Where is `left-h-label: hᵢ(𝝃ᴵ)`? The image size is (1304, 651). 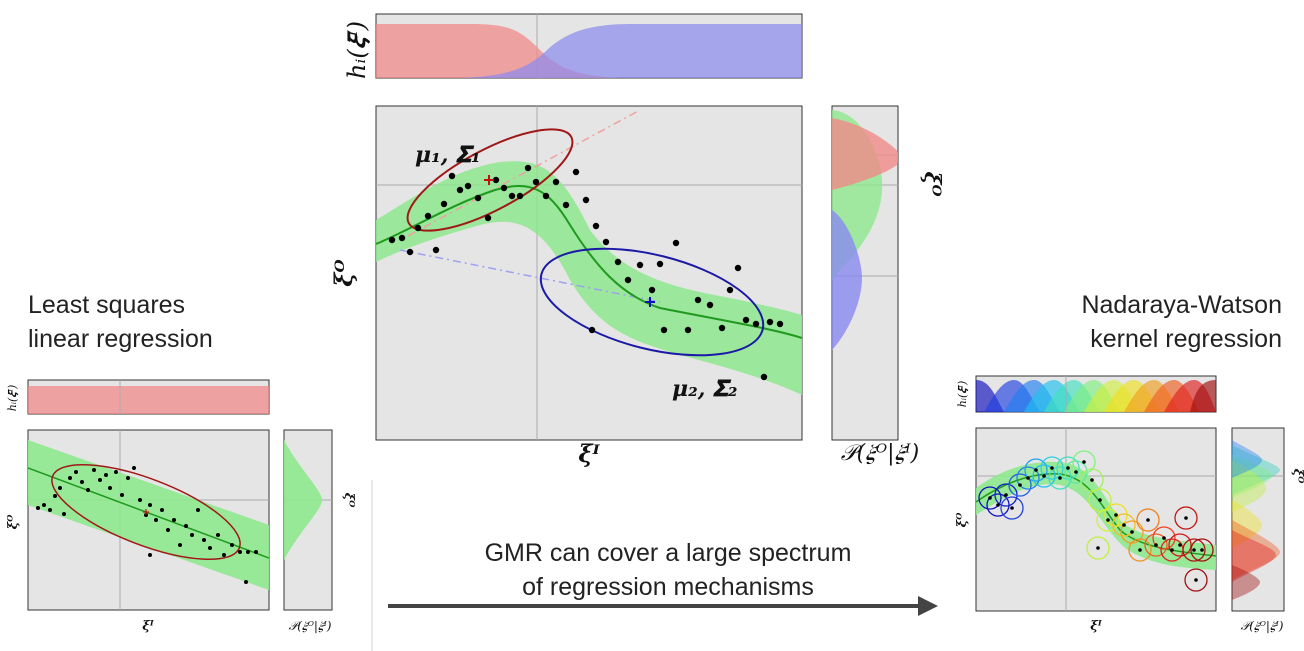 left-h-label: hᵢ(𝝃ᴵ) is located at coordinates (12, 398).